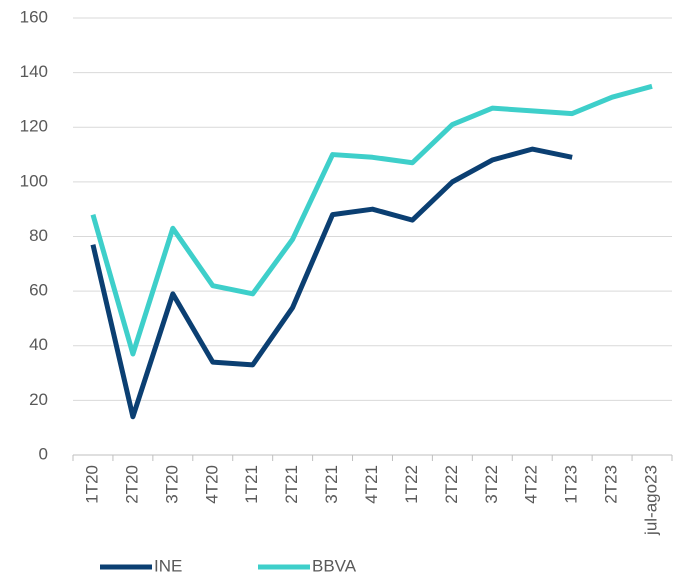 The width and height of the screenshot is (677, 577). Describe the element at coordinates (34, 71) in the screenshot. I see `y-tick-label: 140` at that location.